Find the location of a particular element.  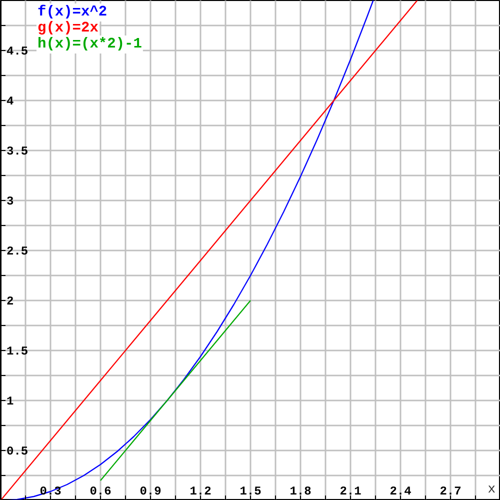

y-tick-label: 2.5 is located at coordinates (17, 251).